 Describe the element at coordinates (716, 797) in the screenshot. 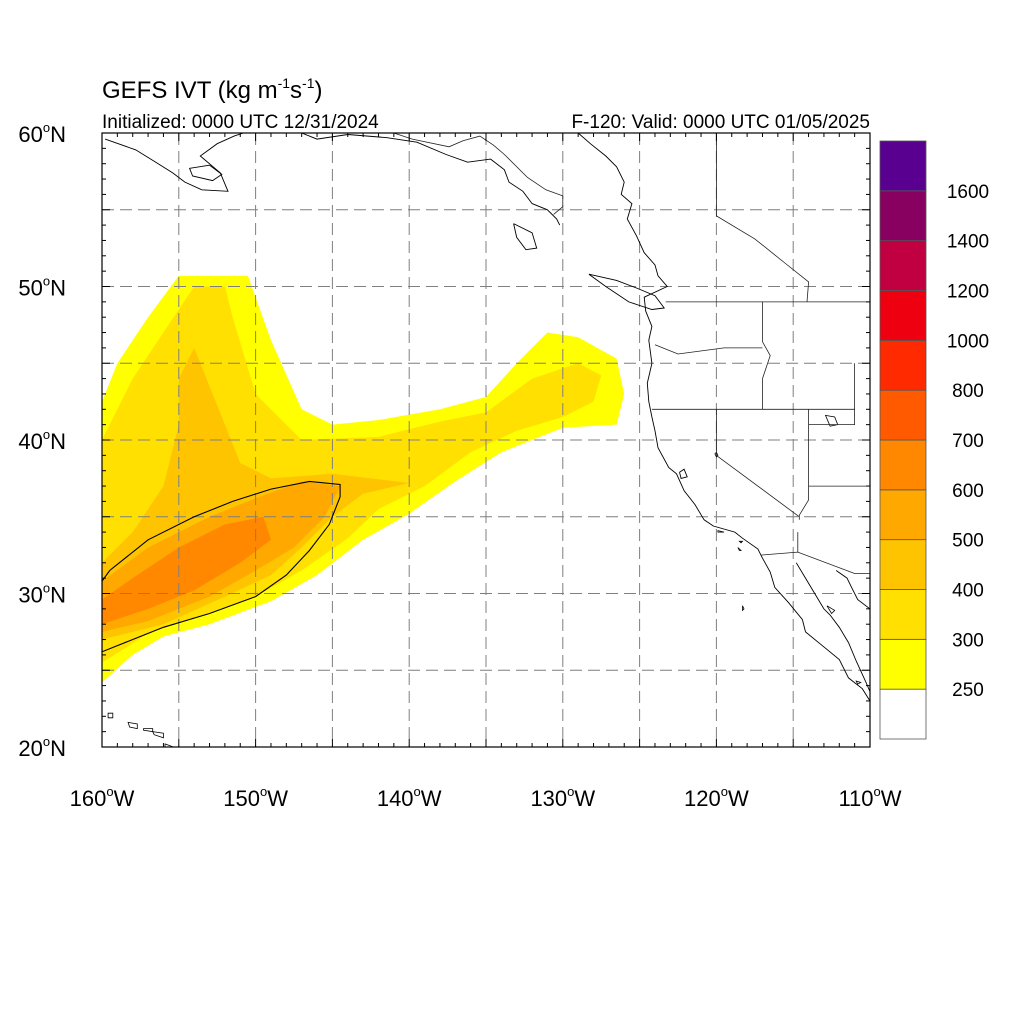

I see `lon-label-120: 120oW` at that location.